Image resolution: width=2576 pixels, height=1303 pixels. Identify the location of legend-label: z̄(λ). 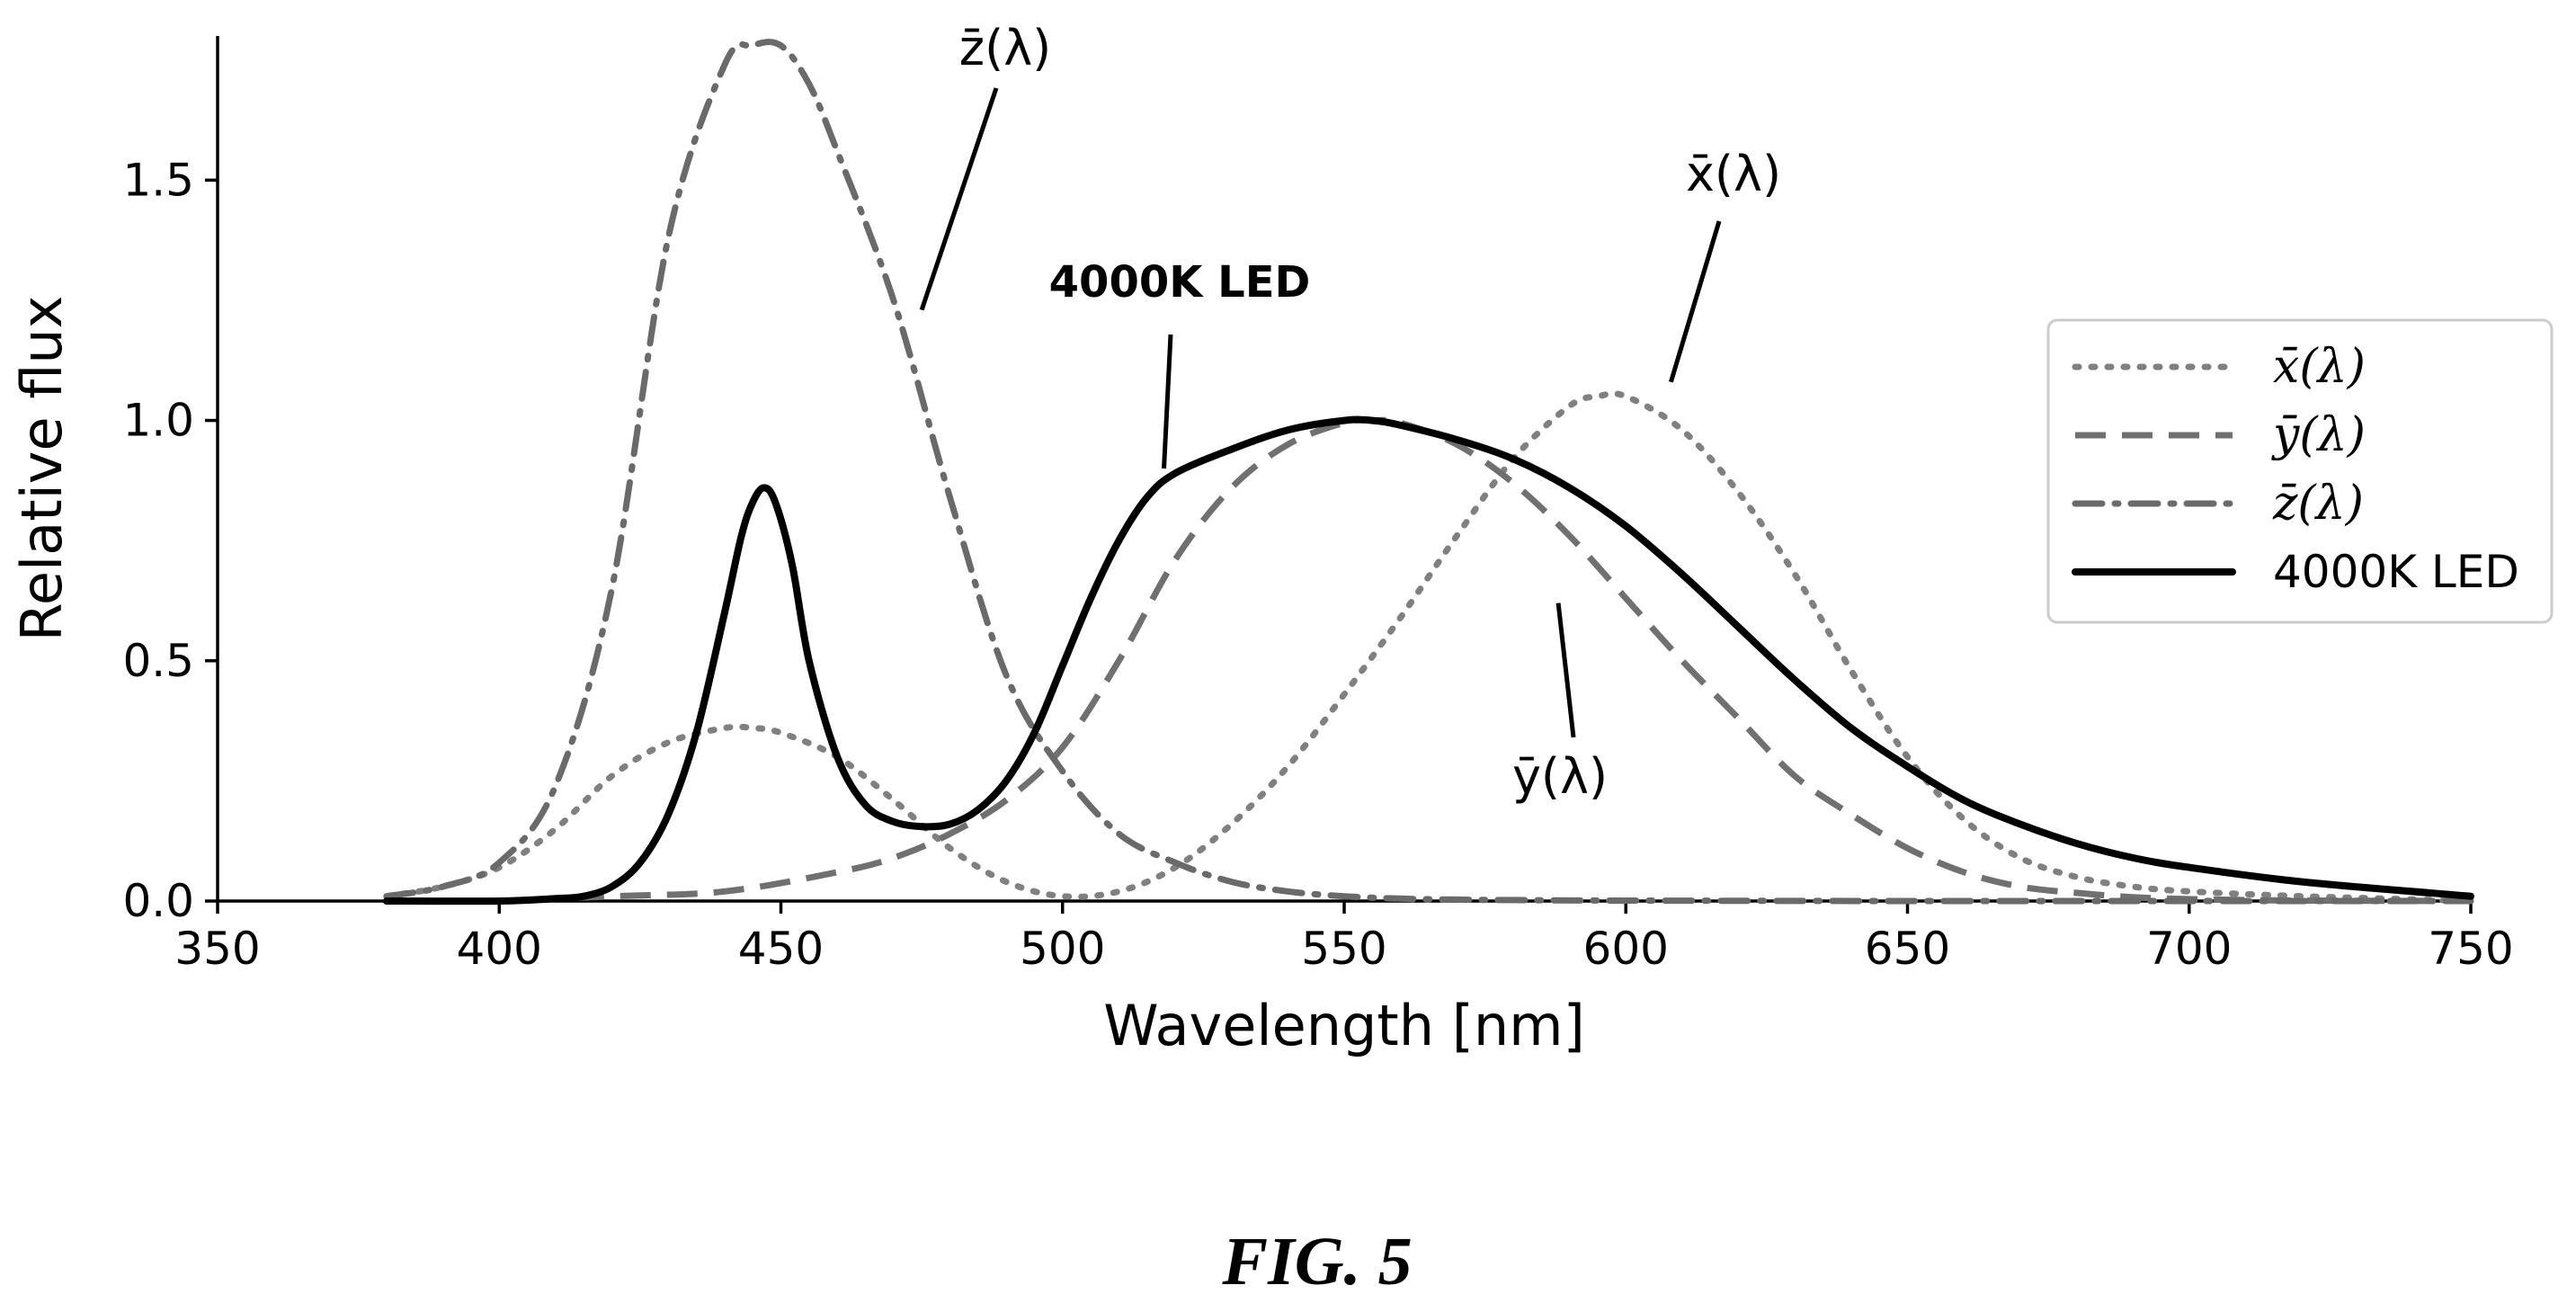
(2318, 504).